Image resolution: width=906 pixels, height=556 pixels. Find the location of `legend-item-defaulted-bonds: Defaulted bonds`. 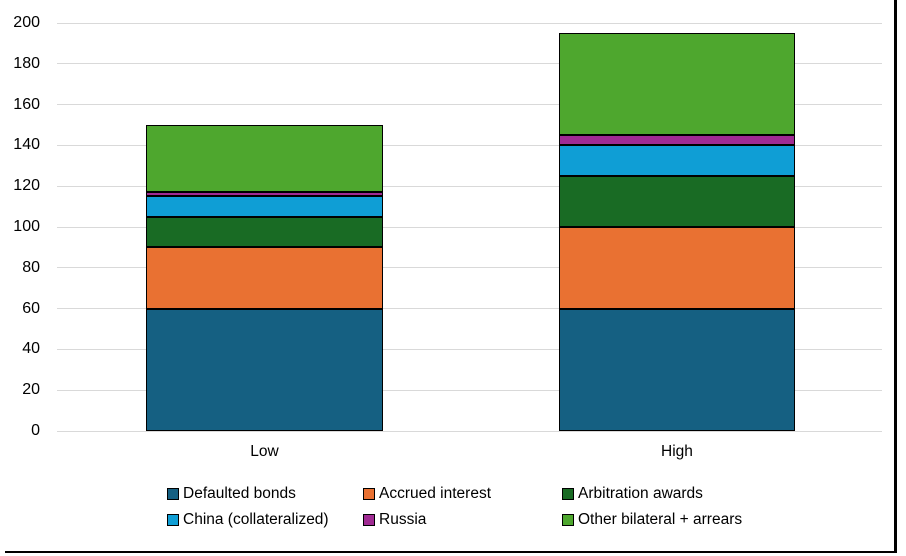

legend-item-defaulted-bonds: Defaulted bonds is located at coordinates (265, 494).